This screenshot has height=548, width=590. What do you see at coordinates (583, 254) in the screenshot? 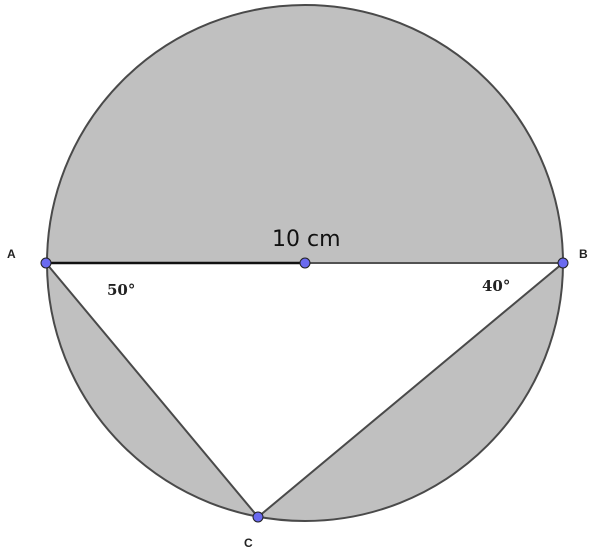
I see `point-label: B` at bounding box center [583, 254].